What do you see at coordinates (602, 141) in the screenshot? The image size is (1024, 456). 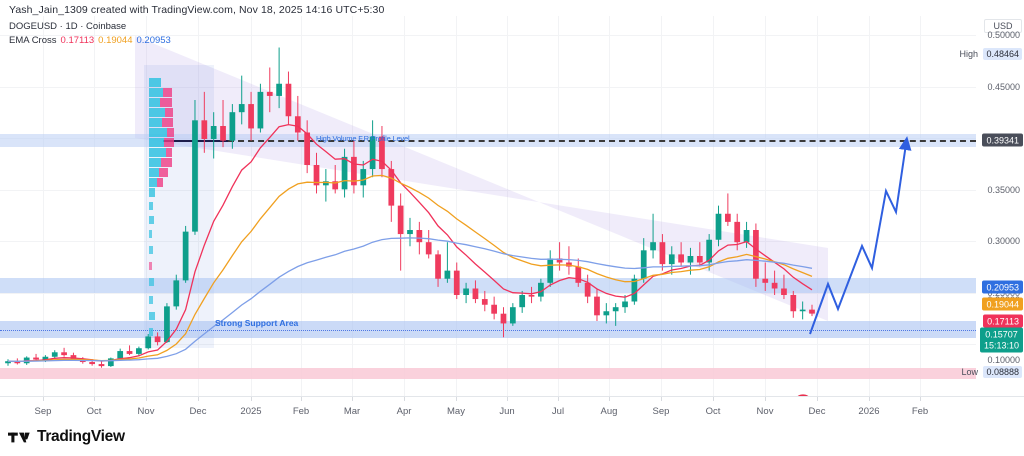 I see `profile-level-dashed-line` at bounding box center [602, 141].